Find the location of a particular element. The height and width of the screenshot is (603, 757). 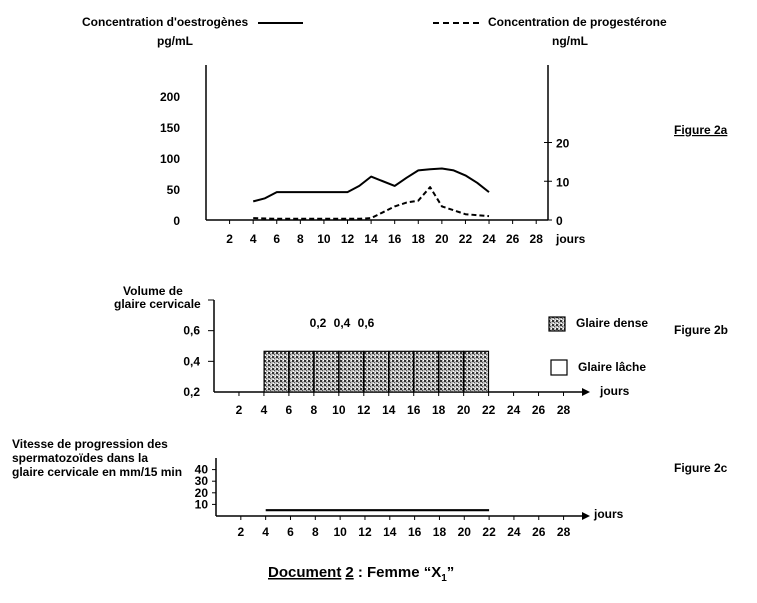

floating-label-2b: 0,6 is located at coordinates (366, 323).